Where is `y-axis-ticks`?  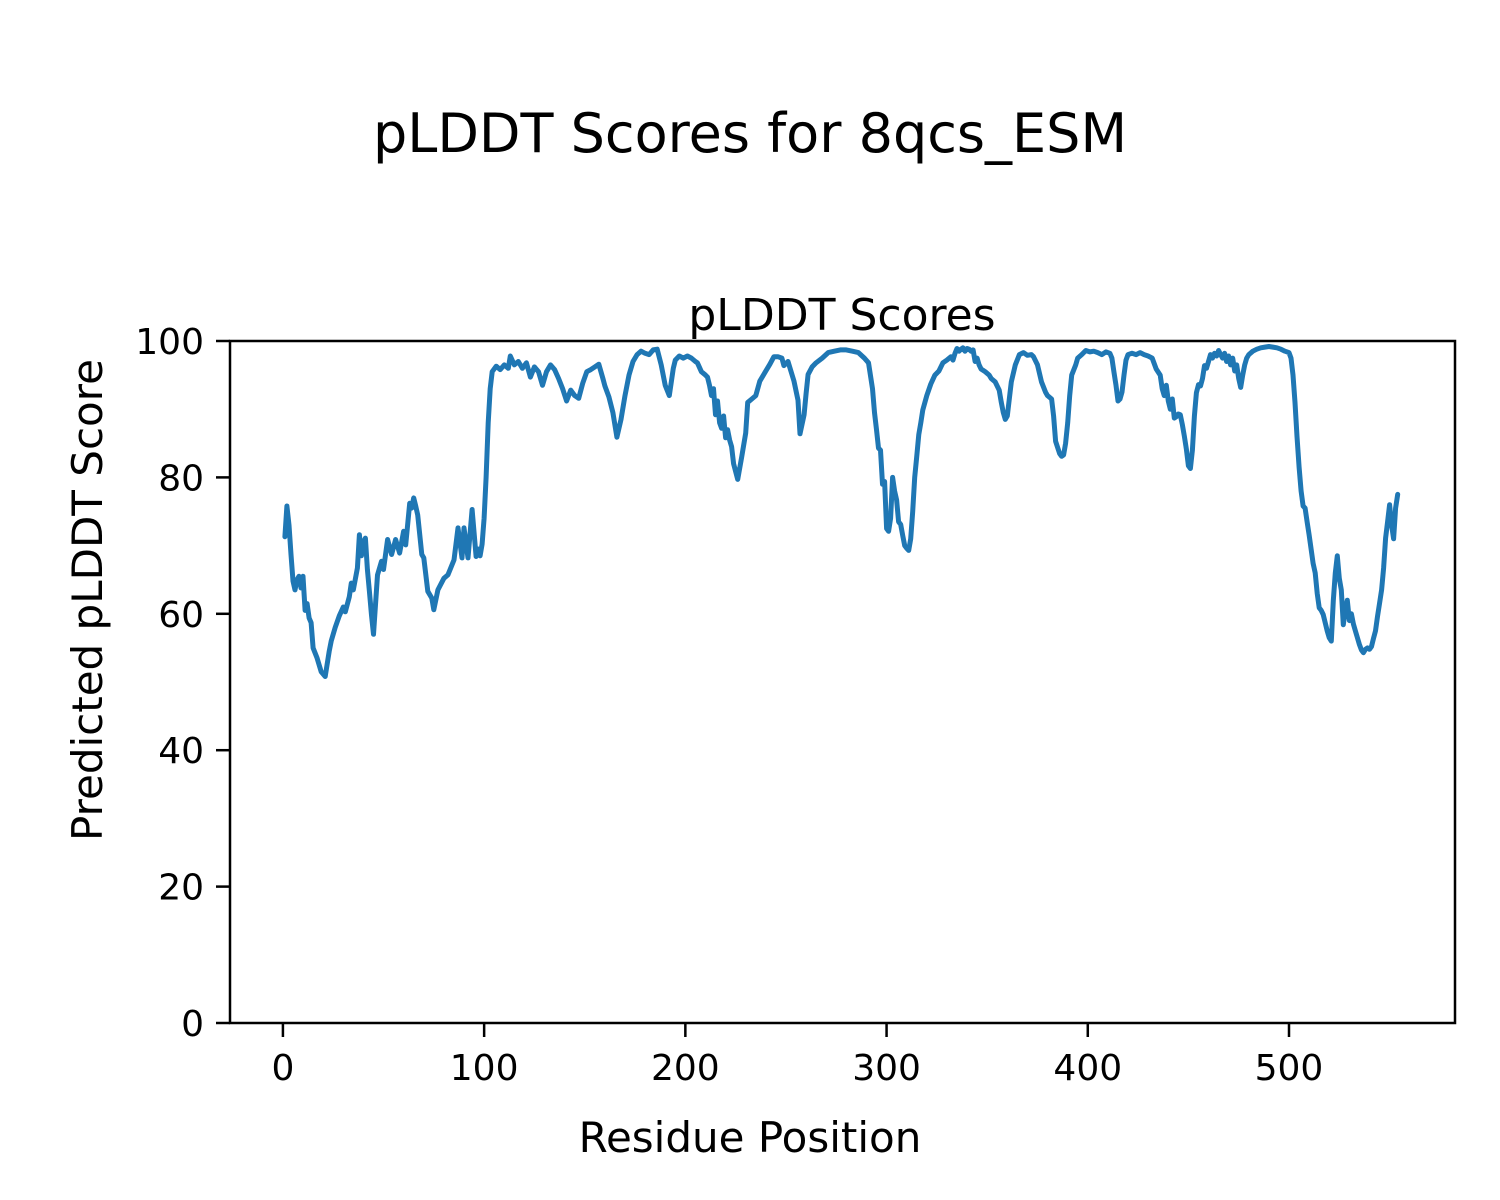
y-axis-ticks is located at coordinates (223, 682).